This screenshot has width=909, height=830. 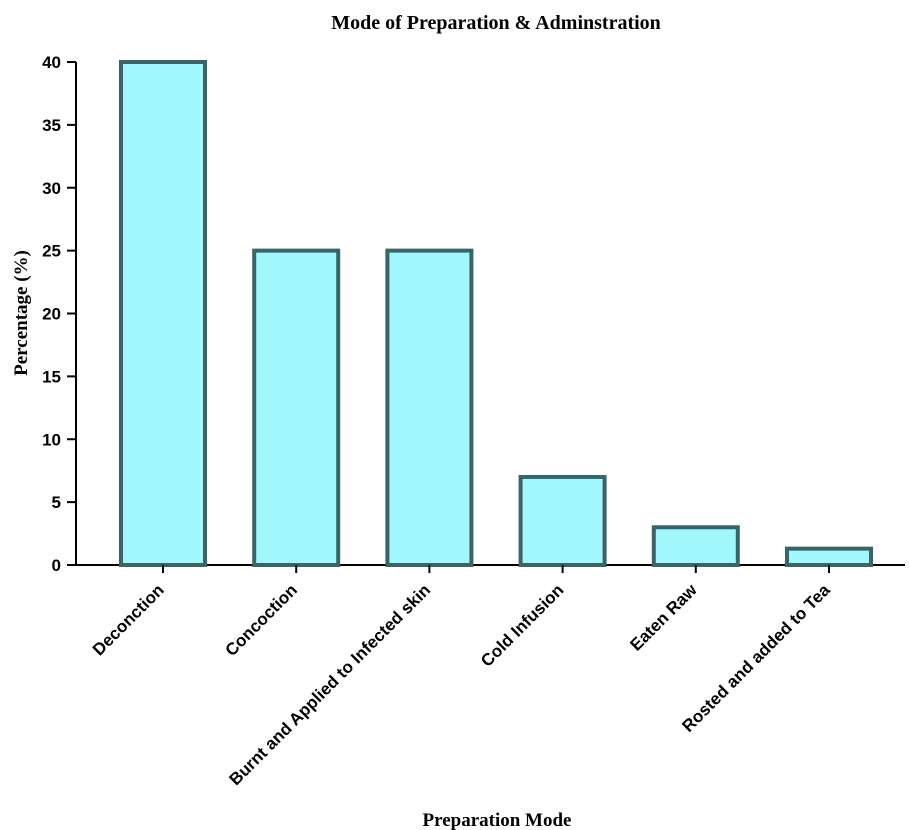 What do you see at coordinates (51, 251) in the screenshot?
I see `y-tick-label: 25` at bounding box center [51, 251].